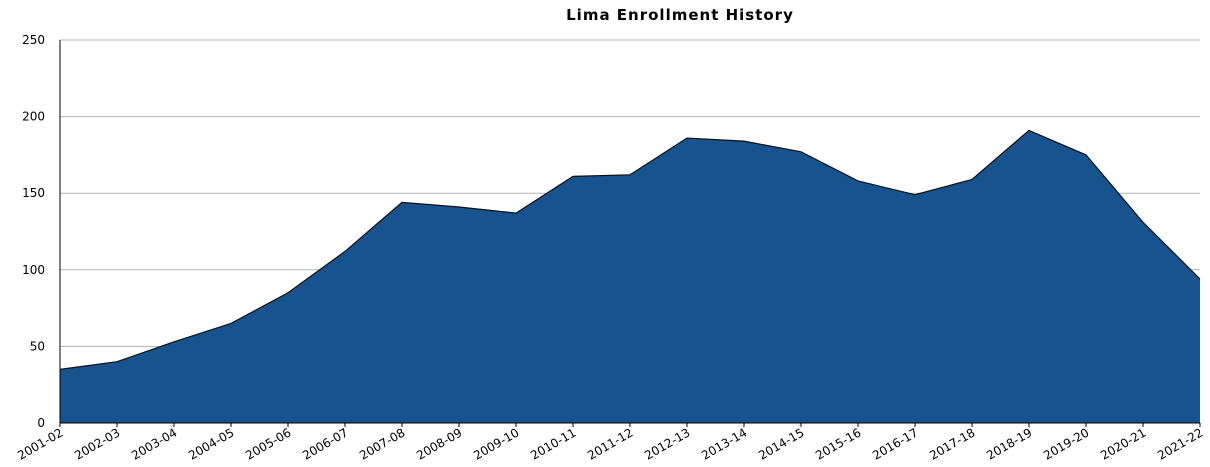  What do you see at coordinates (553, 443) in the screenshot?
I see `x-tick-label: 2010-11` at bounding box center [553, 443].